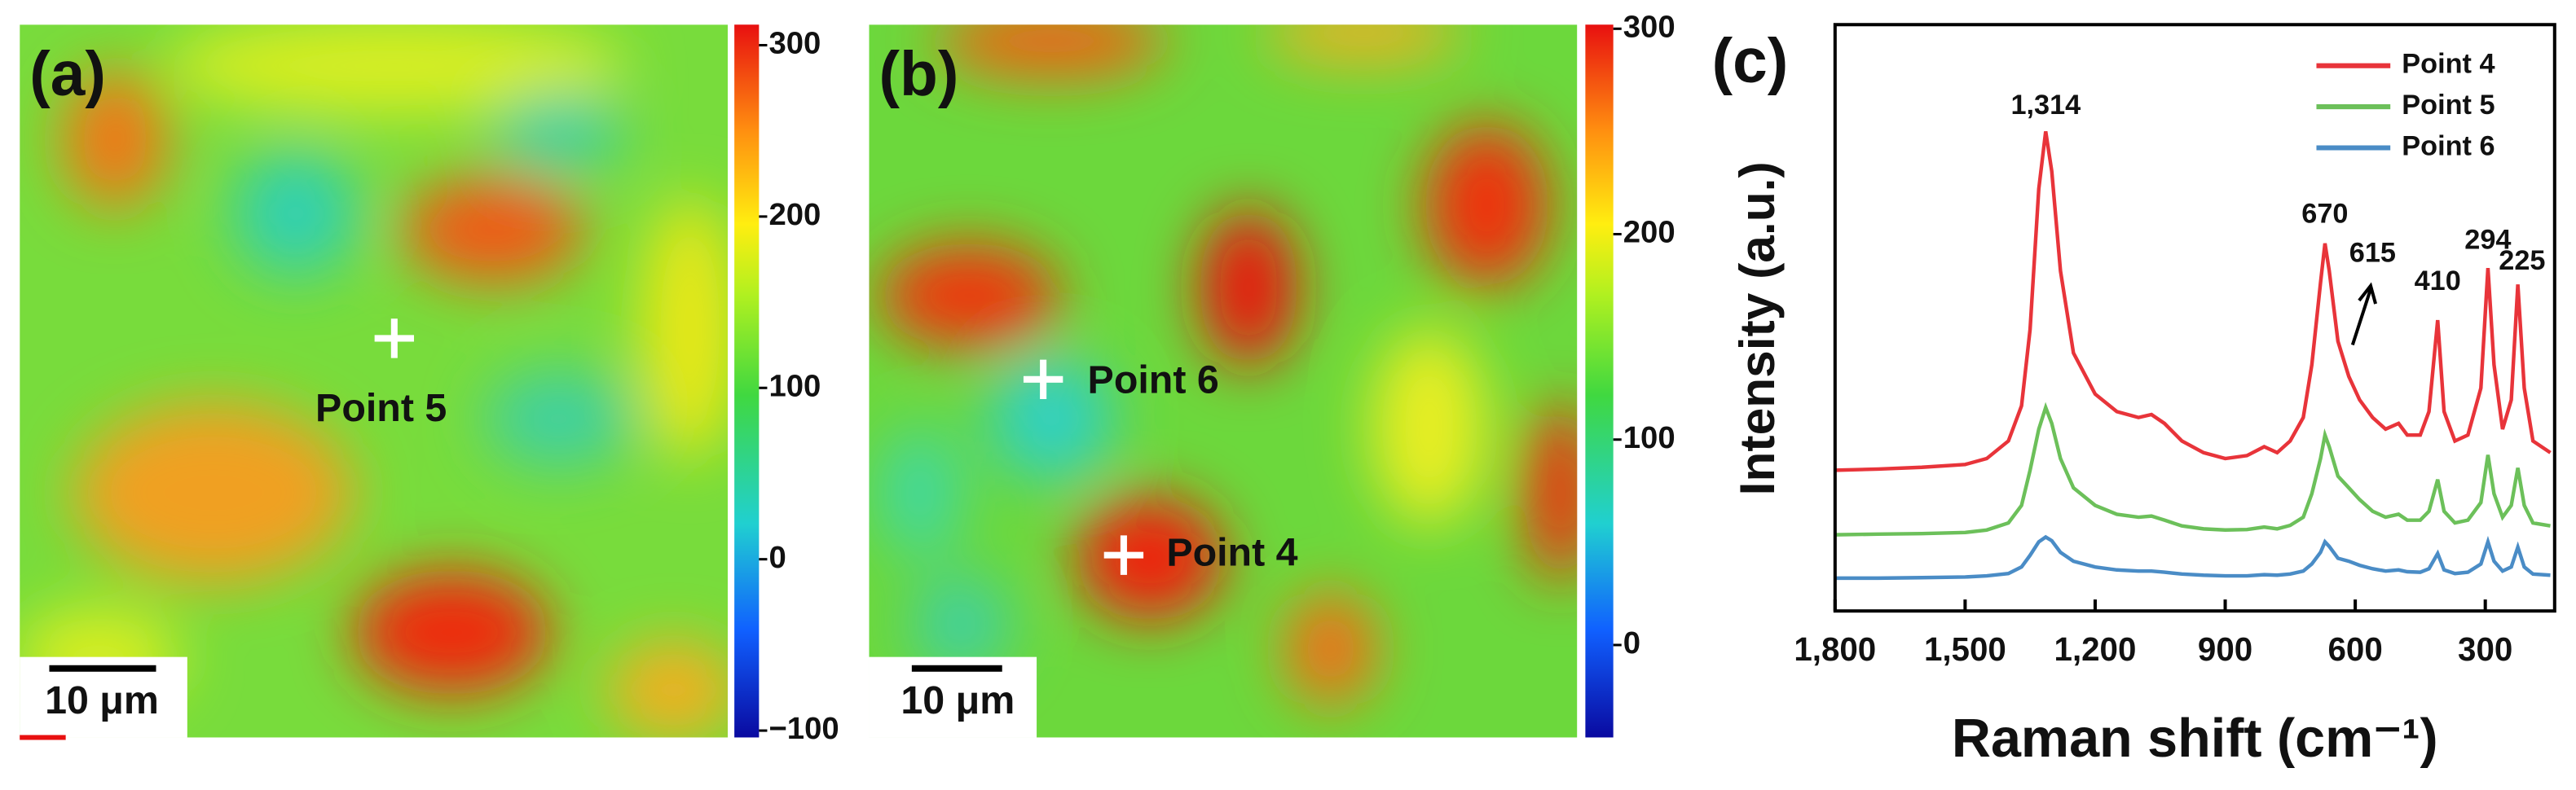 The height and width of the screenshot is (790, 2576). What do you see at coordinates (67, 74) in the screenshot?
I see `panel-label: (a)` at bounding box center [67, 74].